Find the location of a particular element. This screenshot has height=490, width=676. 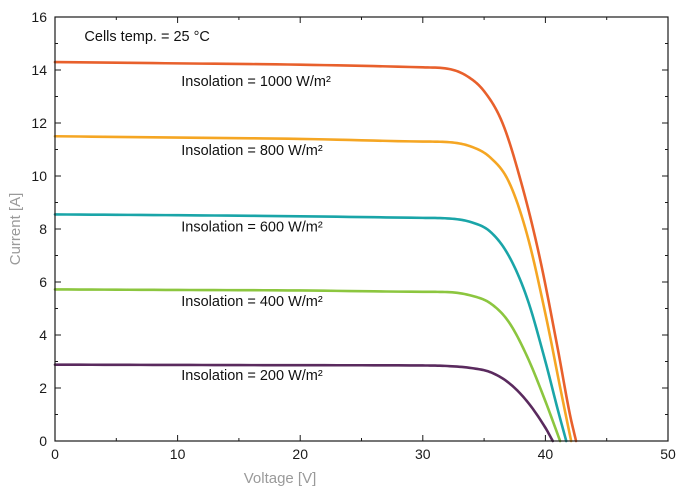

x-axis-title: Voltage [V] is located at coordinates (280, 478).